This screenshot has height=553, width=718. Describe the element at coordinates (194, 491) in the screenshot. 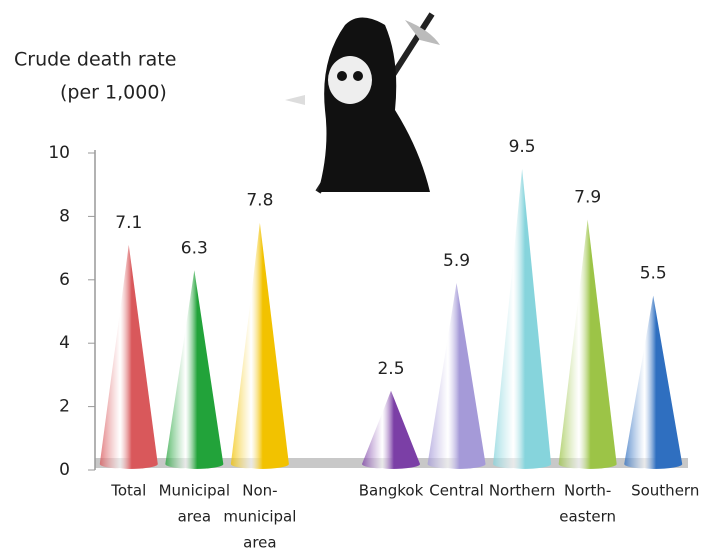

I see `x-tick-label: Municipal` at that location.